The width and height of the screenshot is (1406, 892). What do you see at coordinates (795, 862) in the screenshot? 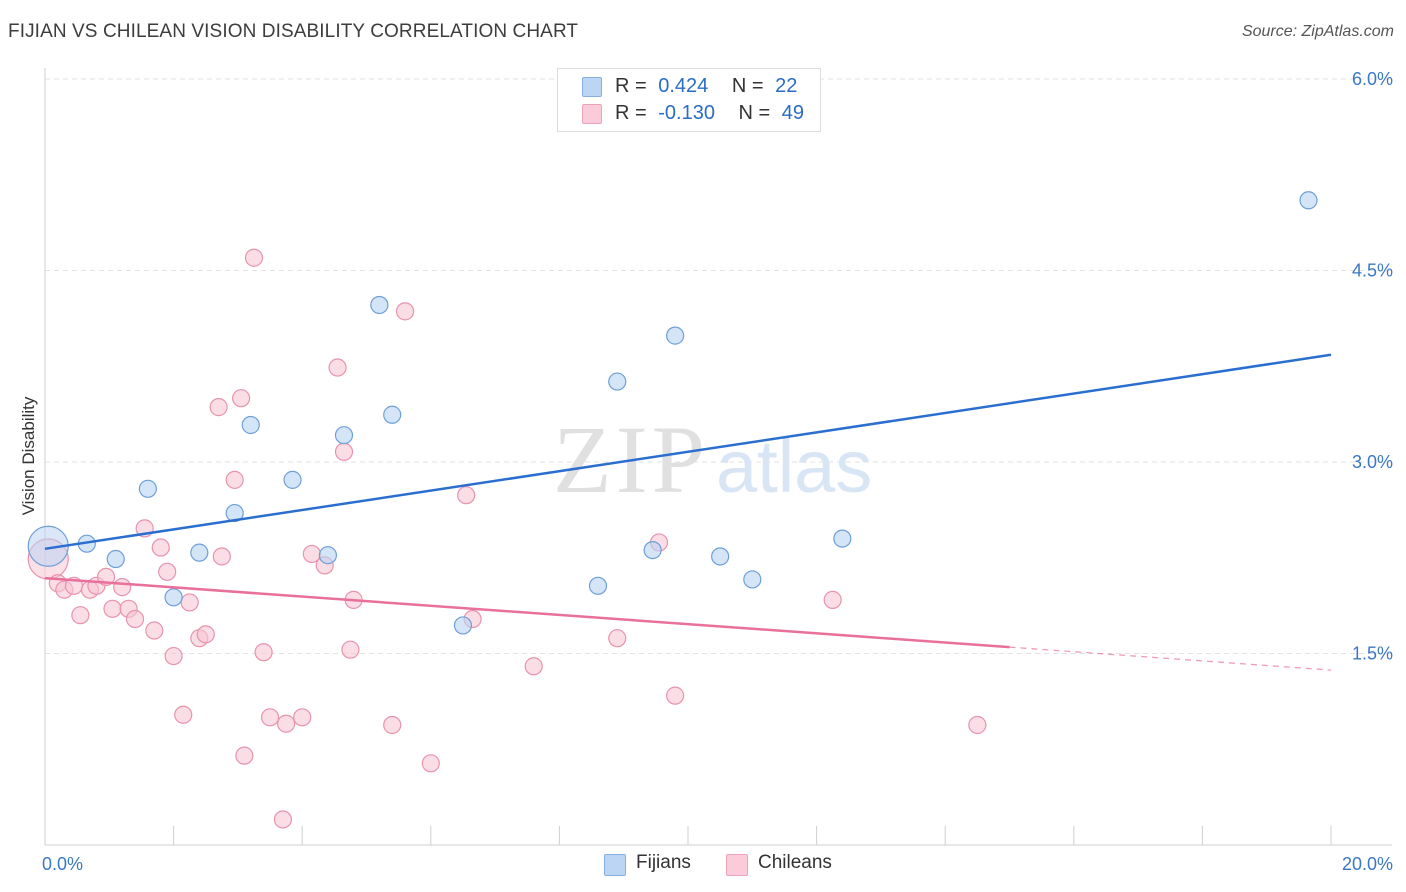
I see `bottom-legend-label-chileans: Chileans` at bounding box center [795, 862].